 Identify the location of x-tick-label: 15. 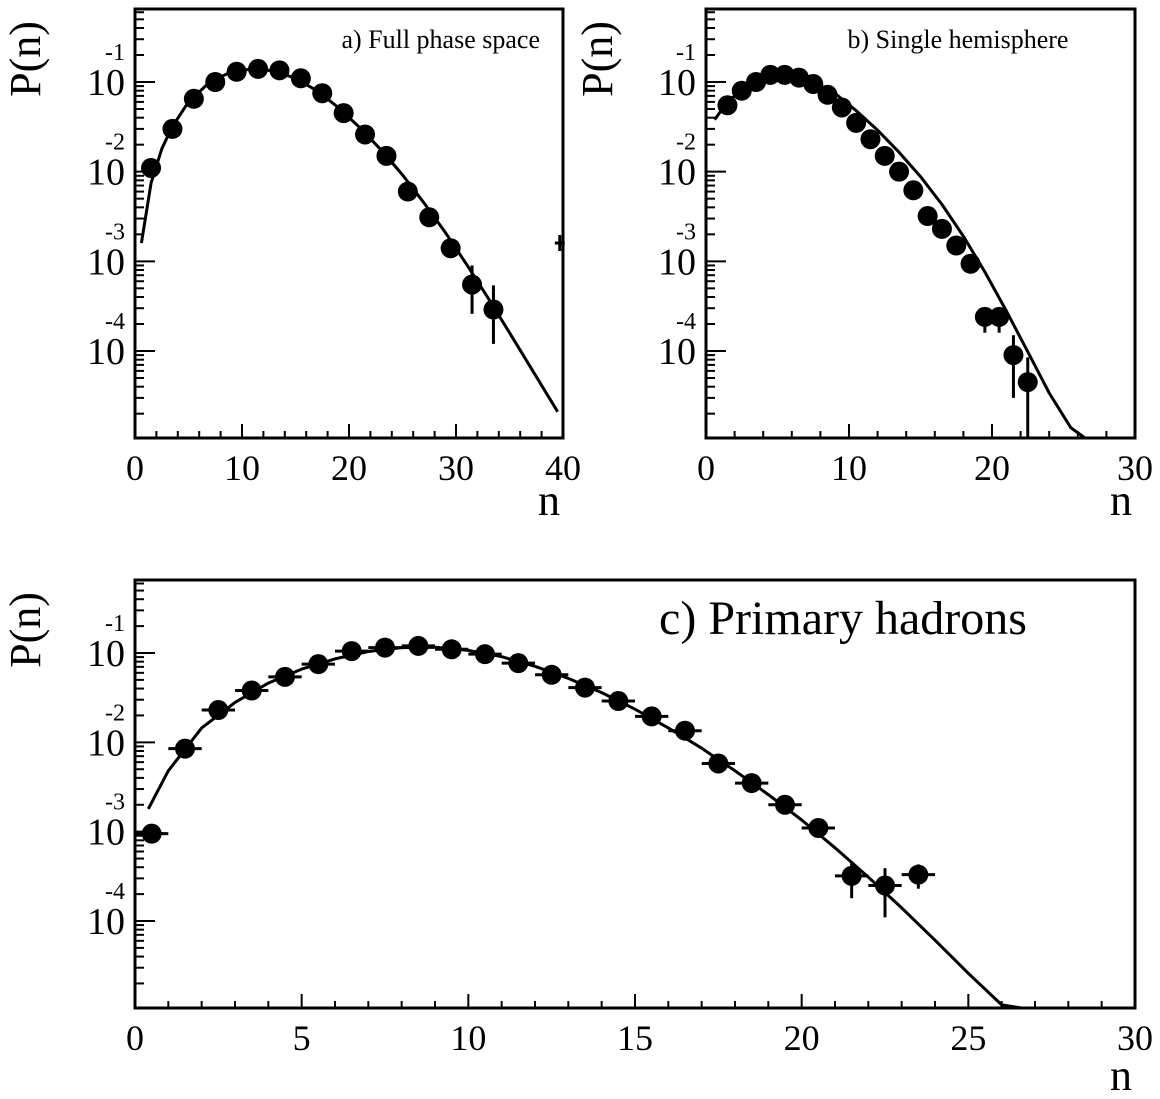
(635, 1038).